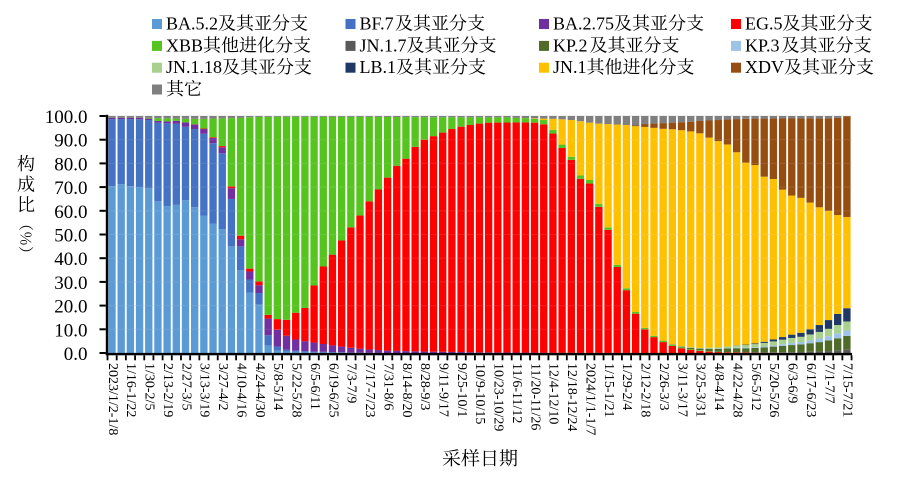  Describe the element at coordinates (755, 386) in the screenshot. I see `svg-text: 5/6-5/12` at that location.